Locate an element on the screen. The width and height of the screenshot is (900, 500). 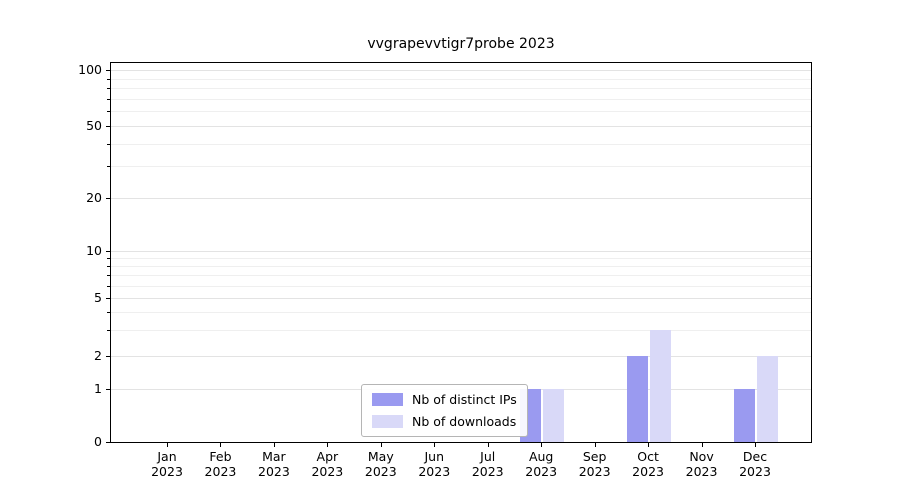
x-tick-month: Dec is located at coordinates (755, 456).